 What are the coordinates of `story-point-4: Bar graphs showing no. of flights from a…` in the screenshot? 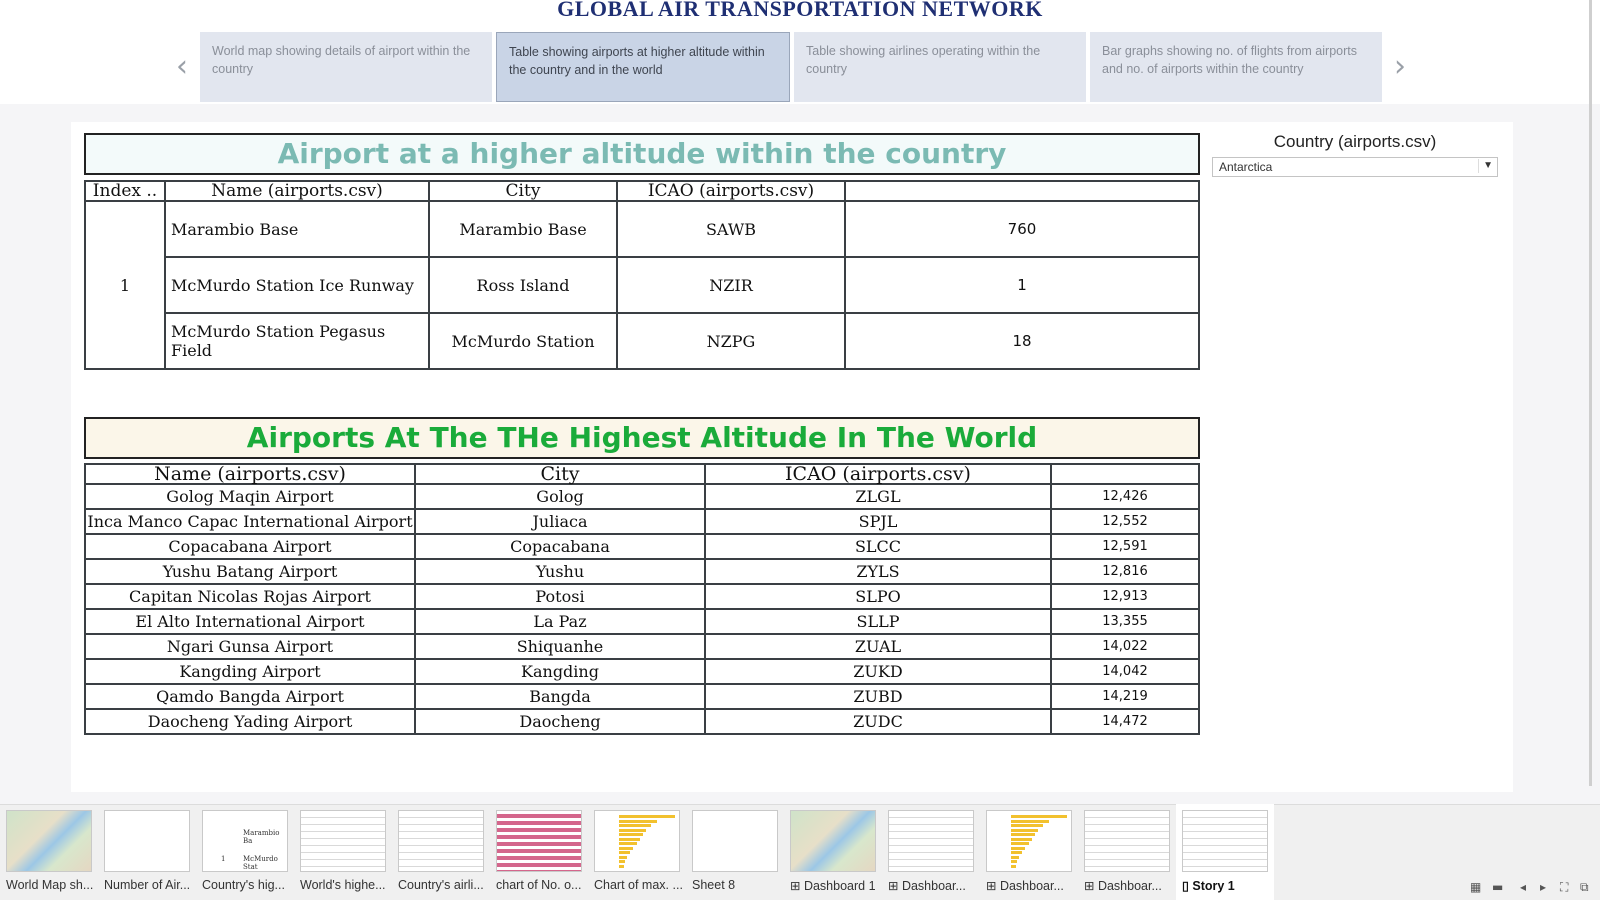 It's located at (1236, 67).